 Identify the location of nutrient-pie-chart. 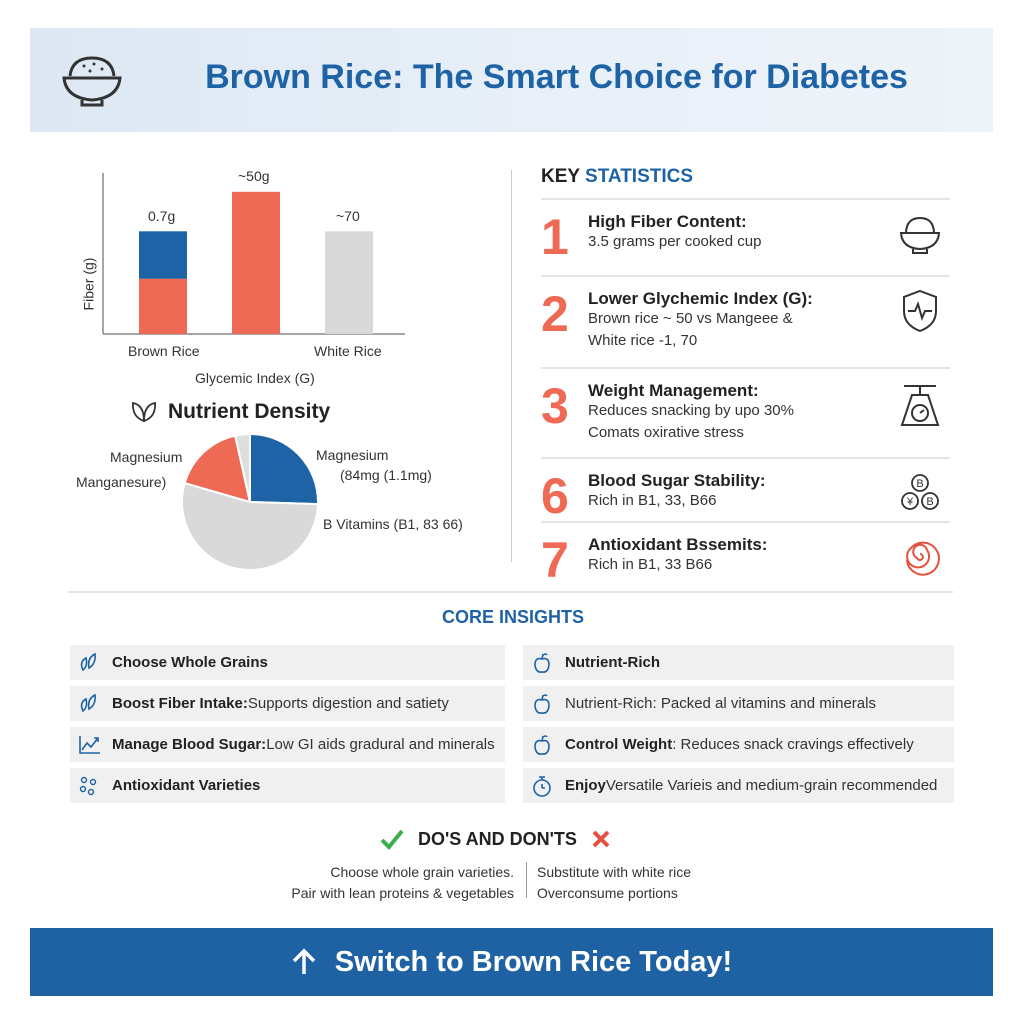
(250, 501).